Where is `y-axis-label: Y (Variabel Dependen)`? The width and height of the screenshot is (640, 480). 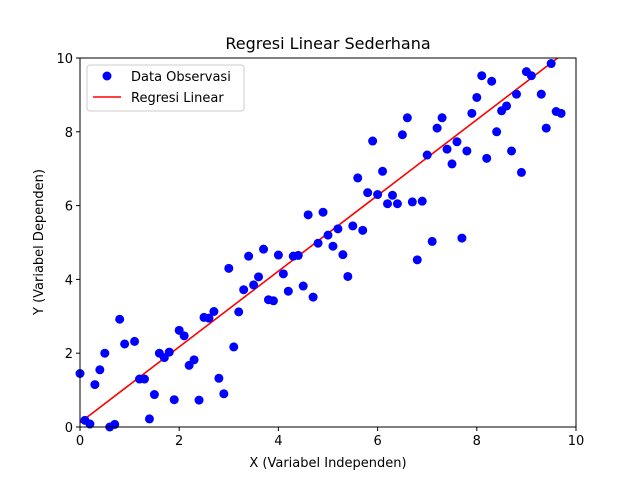
y-axis-label: Y (Variabel Dependen) is located at coordinates (39, 242).